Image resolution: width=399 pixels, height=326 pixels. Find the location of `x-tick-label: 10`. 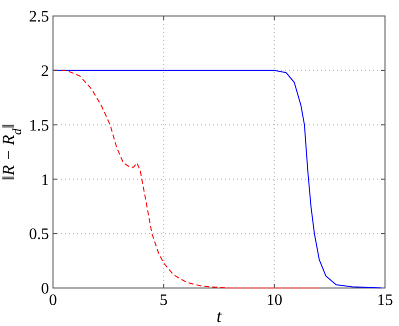

x-tick-label: 10 is located at coordinates (274, 300).